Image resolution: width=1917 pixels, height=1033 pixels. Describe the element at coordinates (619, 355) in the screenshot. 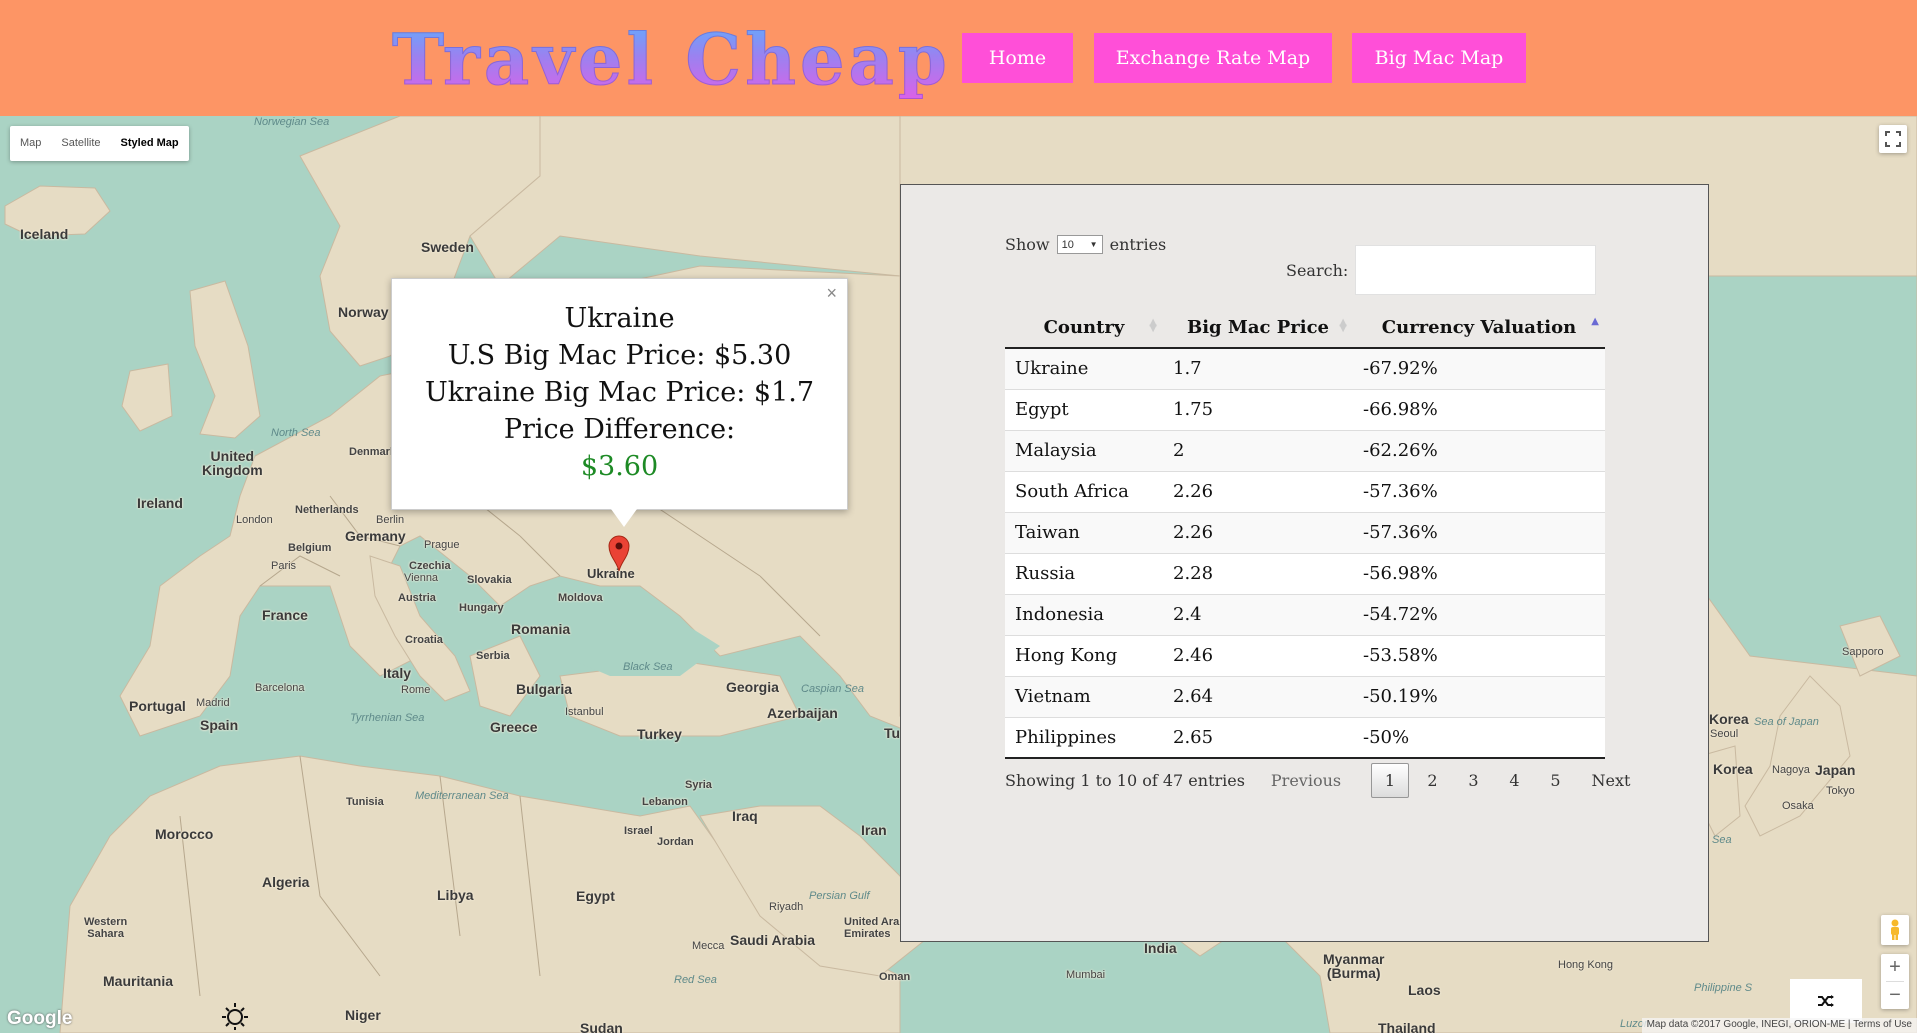

I see `info-us-price: U.S Big Mac Price: $5.30` at that location.